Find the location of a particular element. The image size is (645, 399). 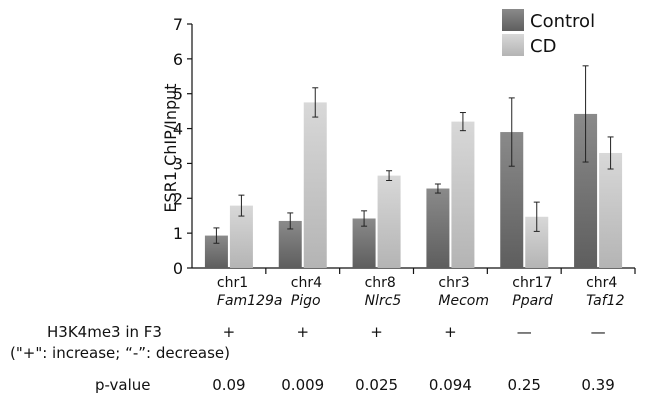

x-category-gene: Nlrc5 is located at coordinates (383, 301).